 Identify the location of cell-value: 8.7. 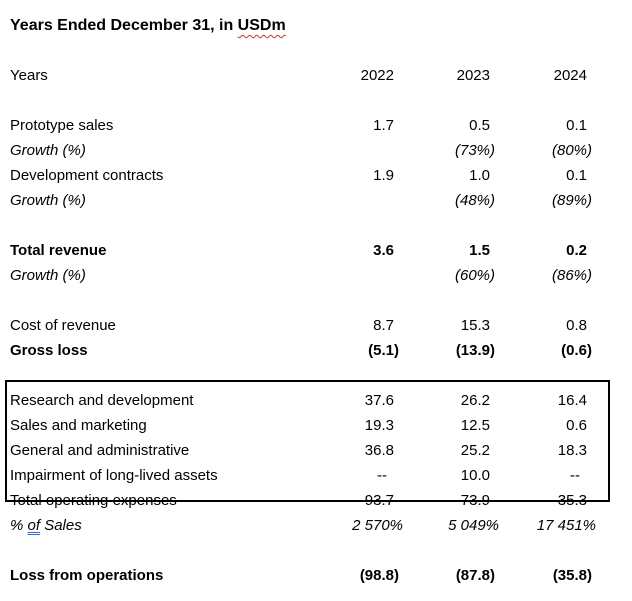
(383, 325).